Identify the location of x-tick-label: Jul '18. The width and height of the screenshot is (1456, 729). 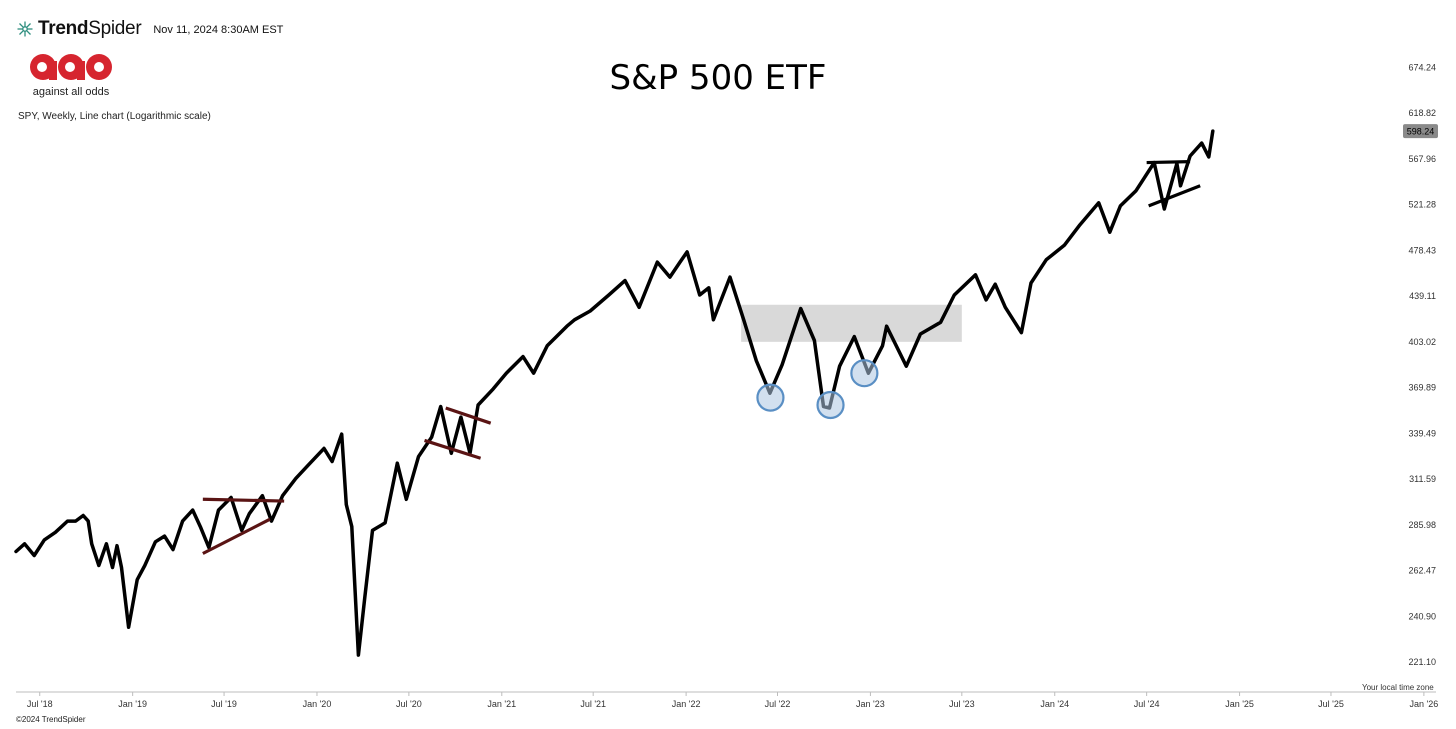
(40, 704).